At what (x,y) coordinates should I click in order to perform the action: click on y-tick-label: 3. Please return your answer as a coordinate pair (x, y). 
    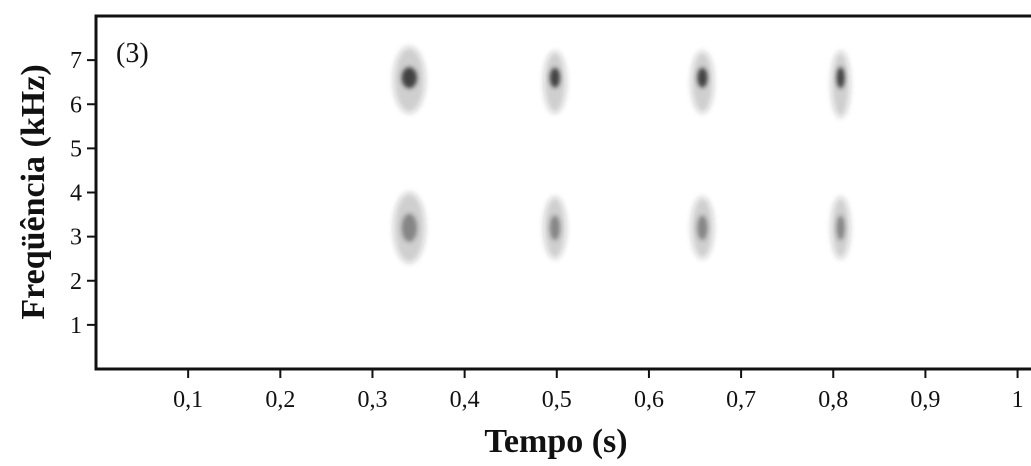
    Looking at the image, I should click on (76, 238).